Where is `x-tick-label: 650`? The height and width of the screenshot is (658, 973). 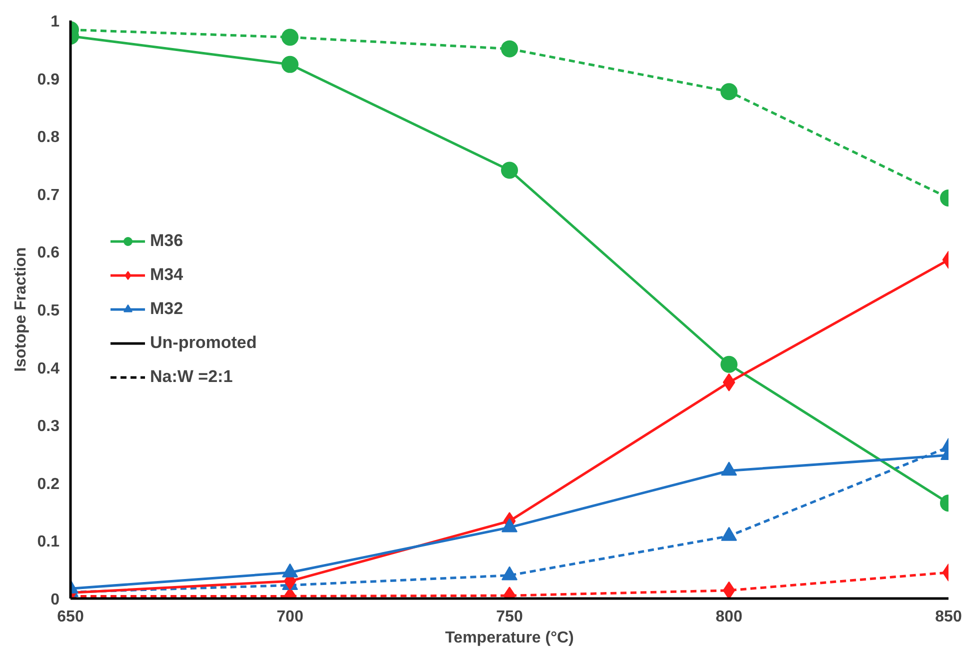 x-tick-label: 650 is located at coordinates (70, 617).